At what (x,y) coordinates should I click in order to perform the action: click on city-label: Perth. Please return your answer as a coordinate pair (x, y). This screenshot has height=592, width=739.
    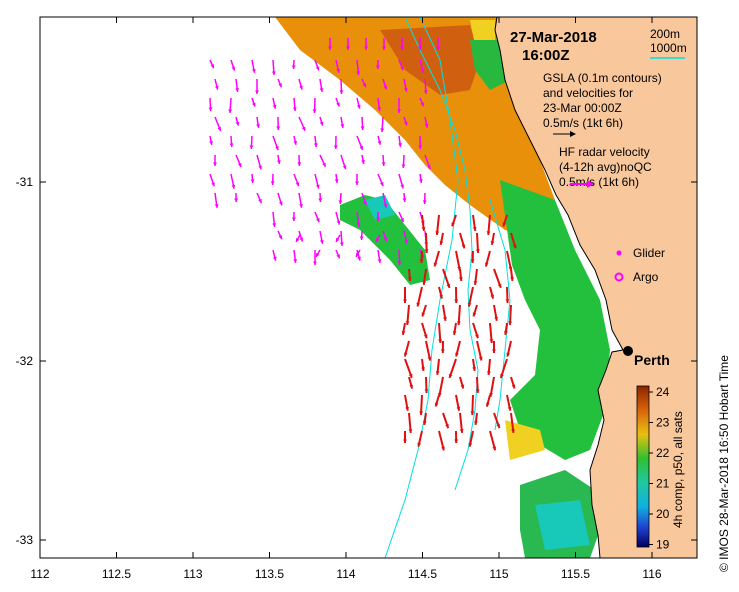
    Looking at the image, I should click on (652, 360).